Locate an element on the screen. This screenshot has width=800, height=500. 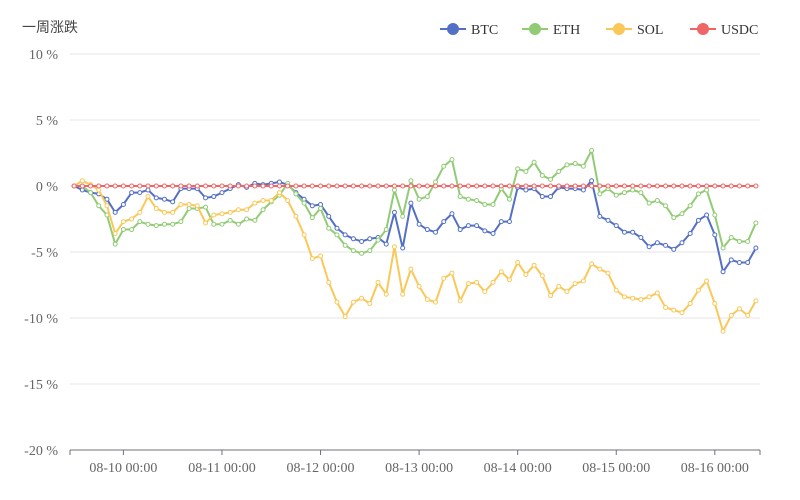
legend-label: BTC is located at coordinates (484, 30).